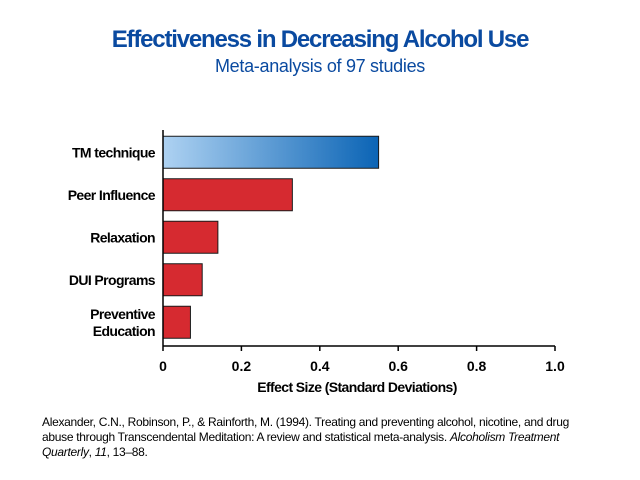 The height and width of the screenshot is (480, 640). I want to click on bar-tm-technique, so click(271, 152).